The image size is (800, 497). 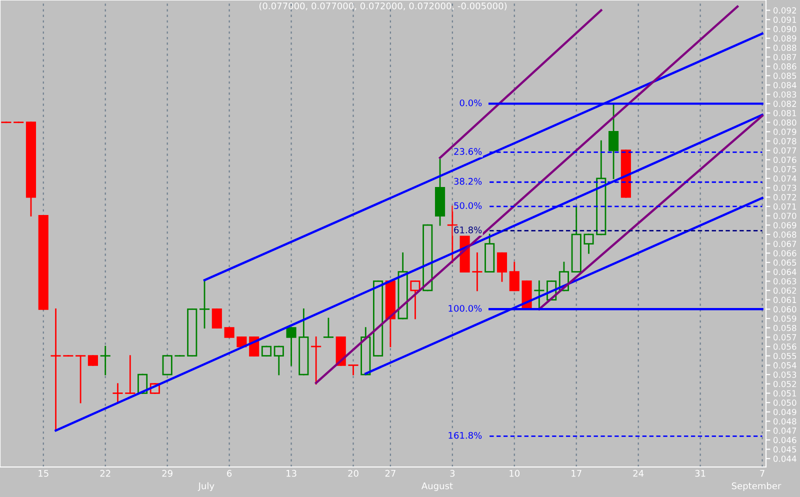 I want to click on series-label: 100.0%, so click(x=465, y=308).